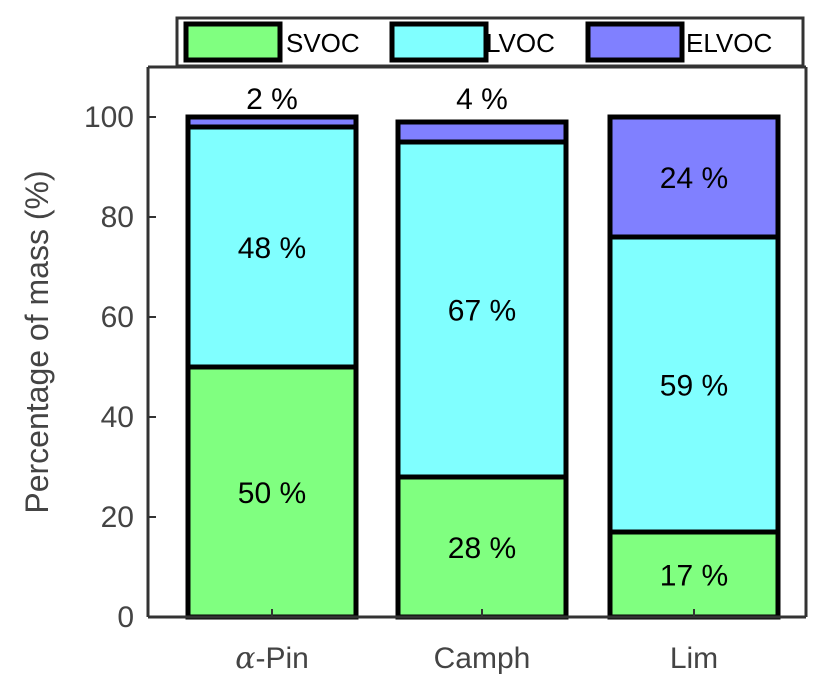 This screenshot has height=694, width=840. I want to click on data-label-svoc-2: 28 %, so click(482, 548).